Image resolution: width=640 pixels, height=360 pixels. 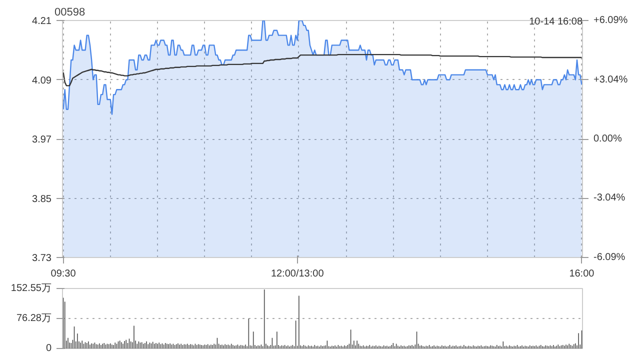 I want to click on y-tick-label: 4.21, so click(x=42, y=21).